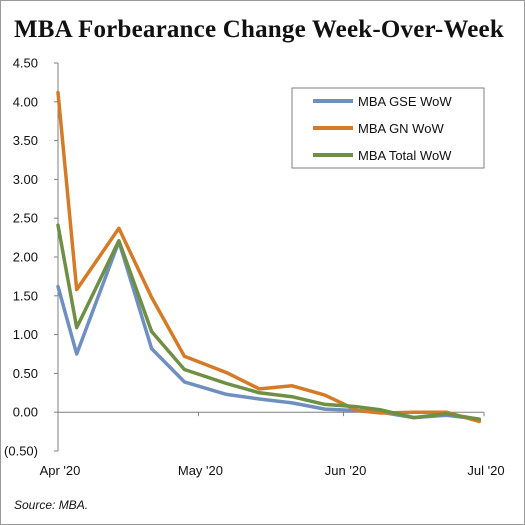 This screenshot has height=525, width=525. What do you see at coordinates (401, 128) in the screenshot?
I see `legend-label-gn: MBA GN WoW` at bounding box center [401, 128].